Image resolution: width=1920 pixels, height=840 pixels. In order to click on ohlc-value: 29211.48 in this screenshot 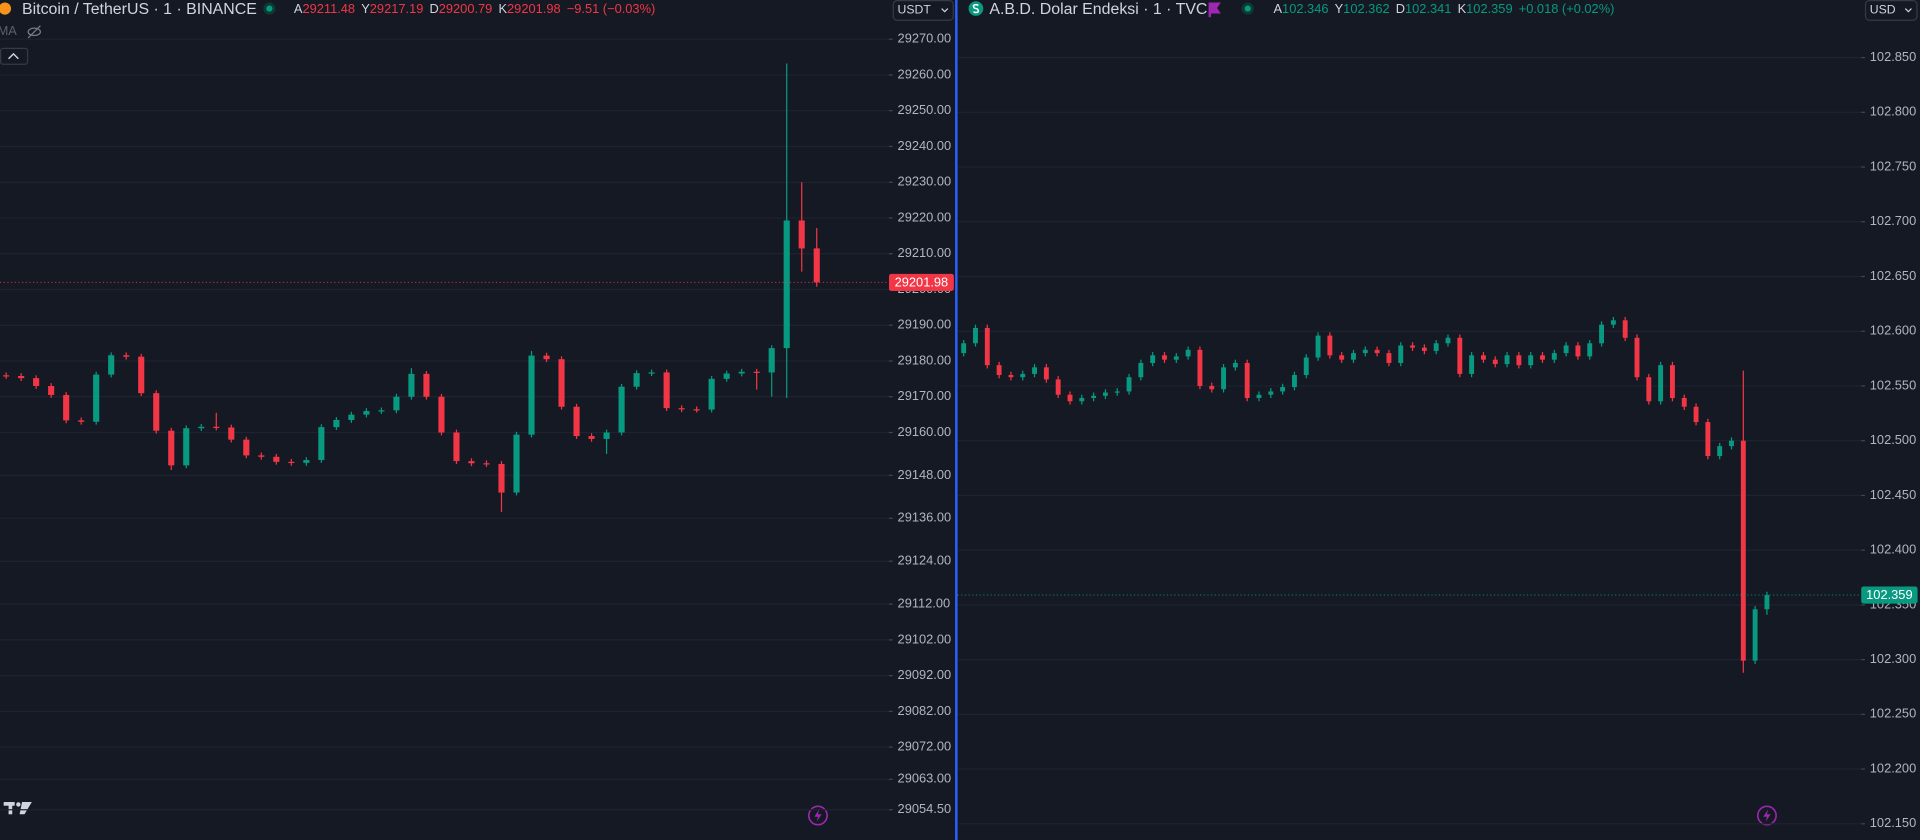, I will do `click(328, 8)`.